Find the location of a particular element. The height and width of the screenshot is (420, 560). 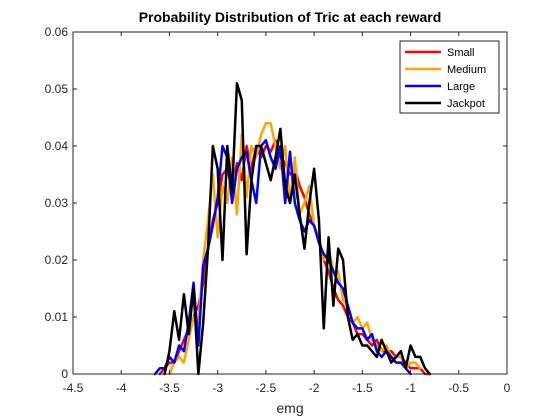

x-tick-label: -1 is located at coordinates (410, 388).